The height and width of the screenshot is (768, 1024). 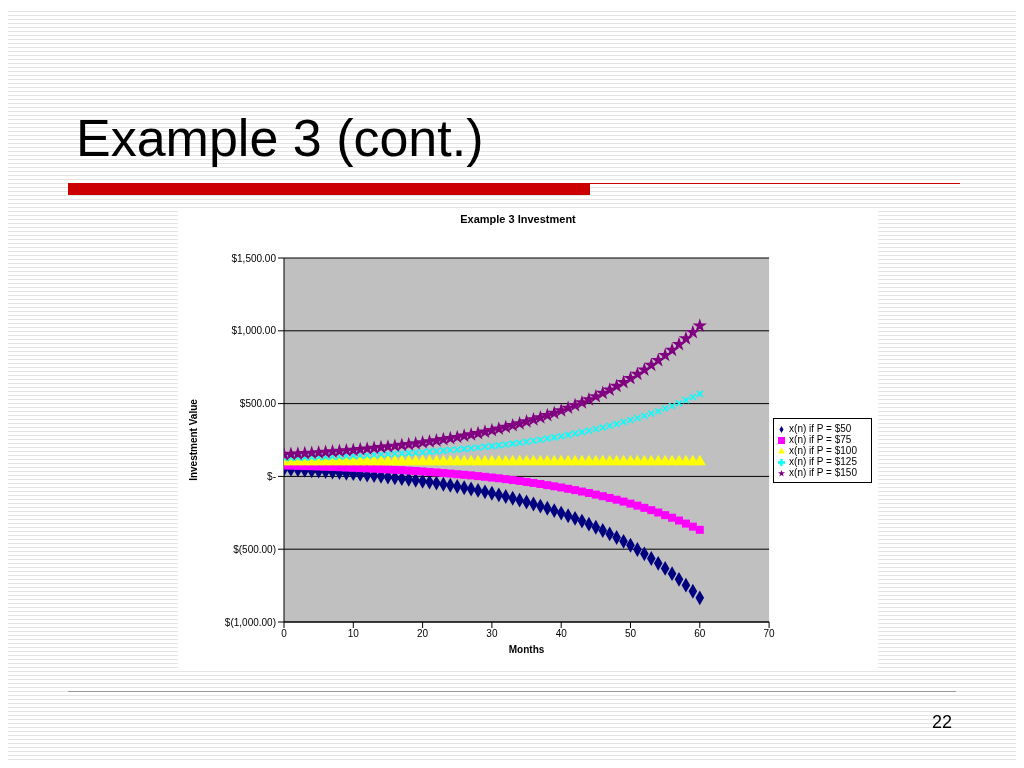 I want to click on y-axis-title: Investment Value, so click(x=193, y=439).